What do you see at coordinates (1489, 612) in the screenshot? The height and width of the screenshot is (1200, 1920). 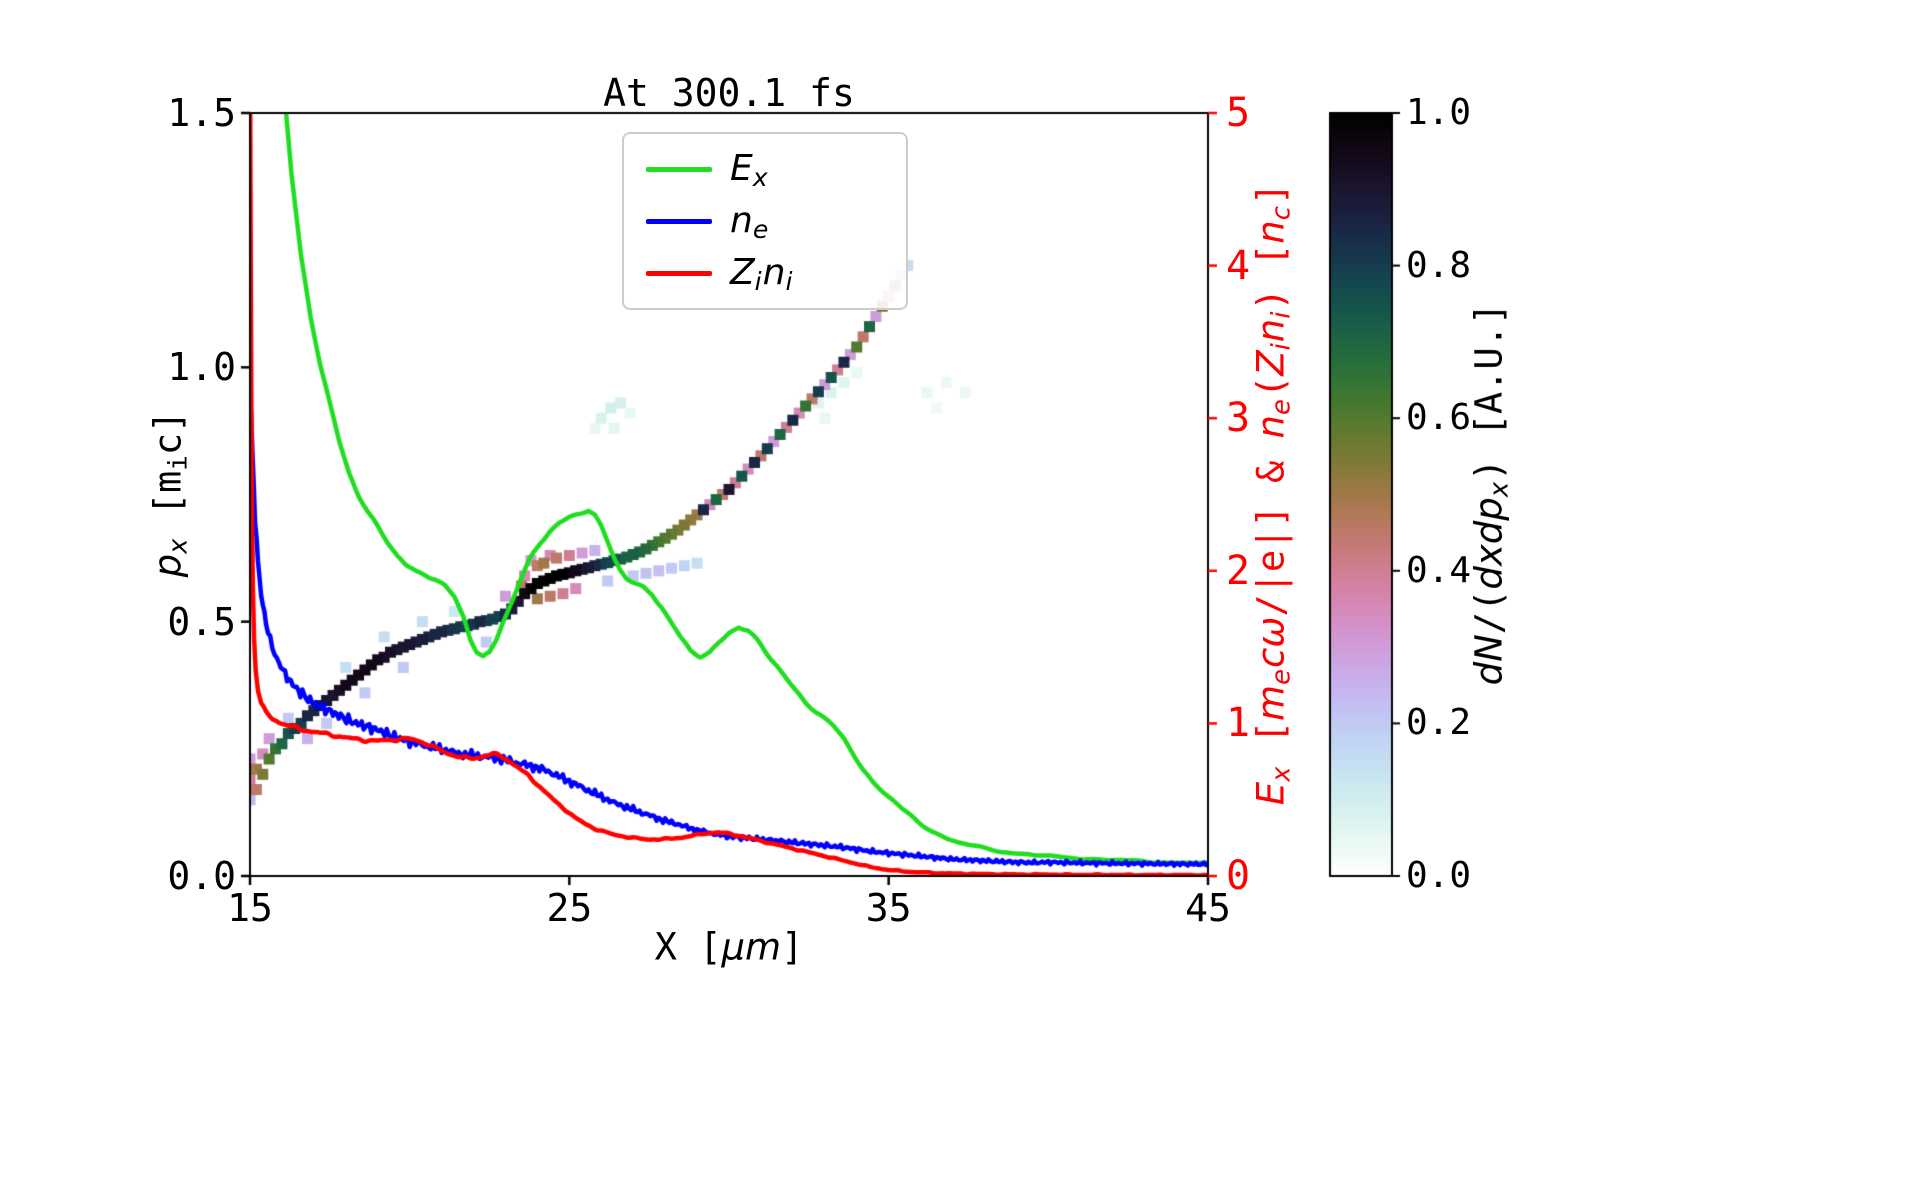 I see `label-segment: /(` at bounding box center [1489, 612].